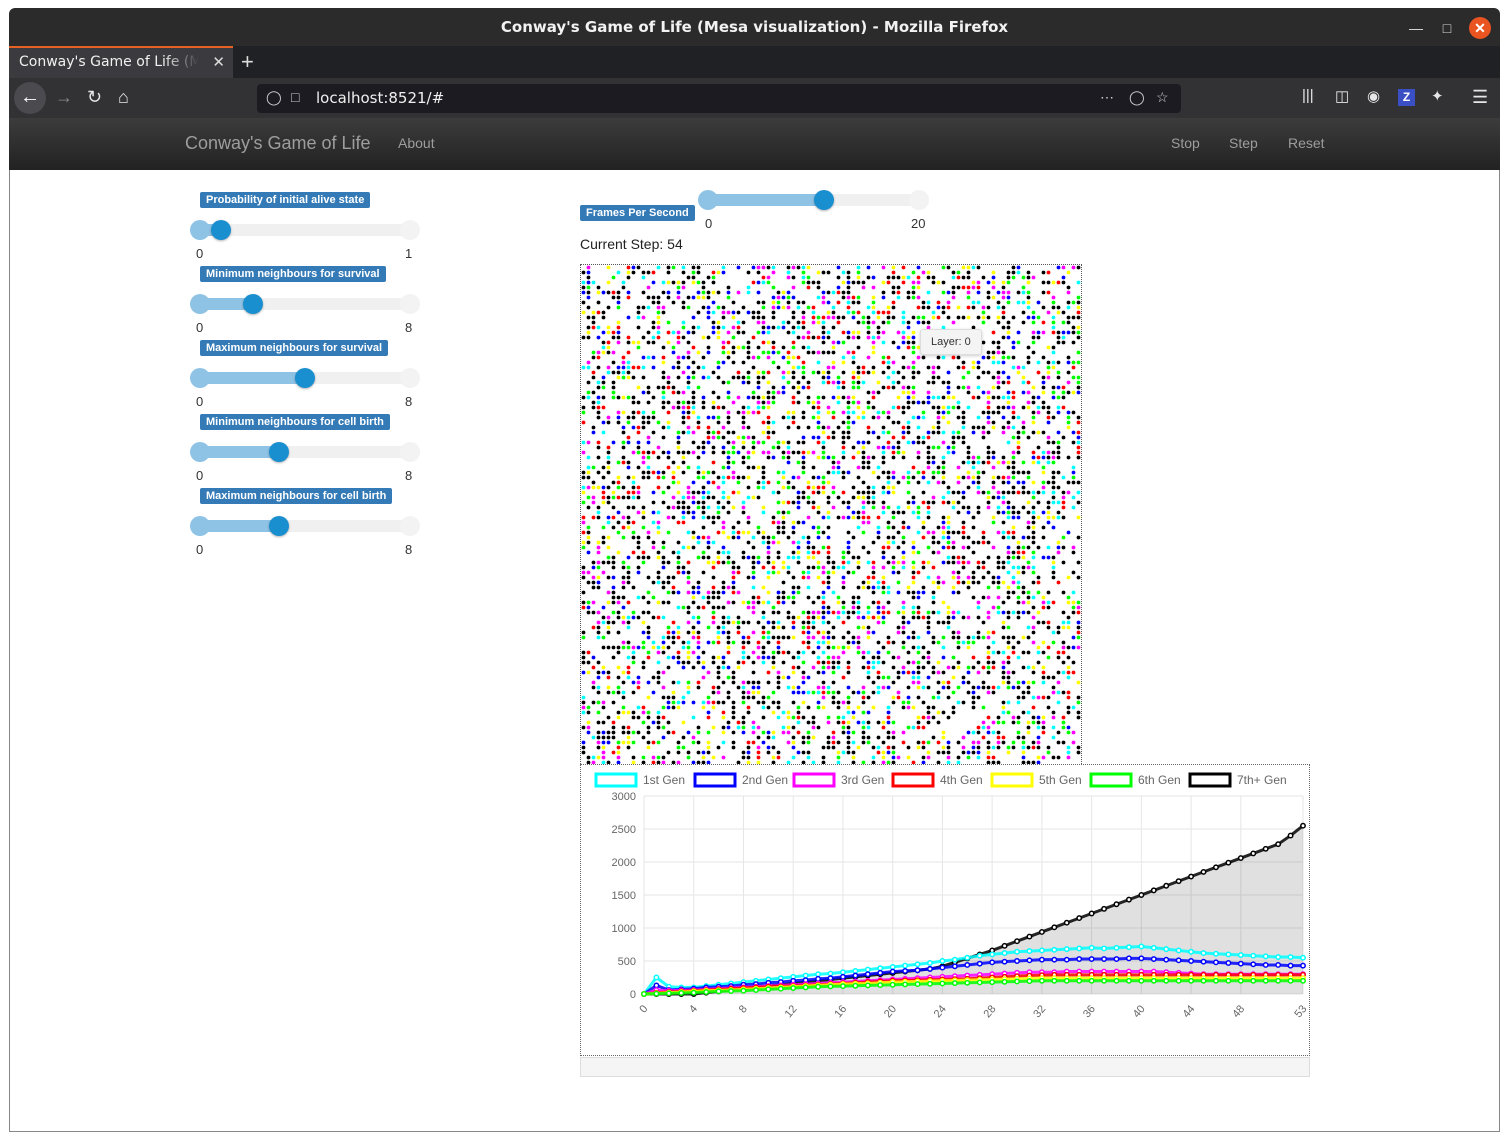 Image resolution: width=1509 pixels, height=1141 pixels. What do you see at coordinates (409, 549) in the screenshot?
I see `param-max: 8` at bounding box center [409, 549].